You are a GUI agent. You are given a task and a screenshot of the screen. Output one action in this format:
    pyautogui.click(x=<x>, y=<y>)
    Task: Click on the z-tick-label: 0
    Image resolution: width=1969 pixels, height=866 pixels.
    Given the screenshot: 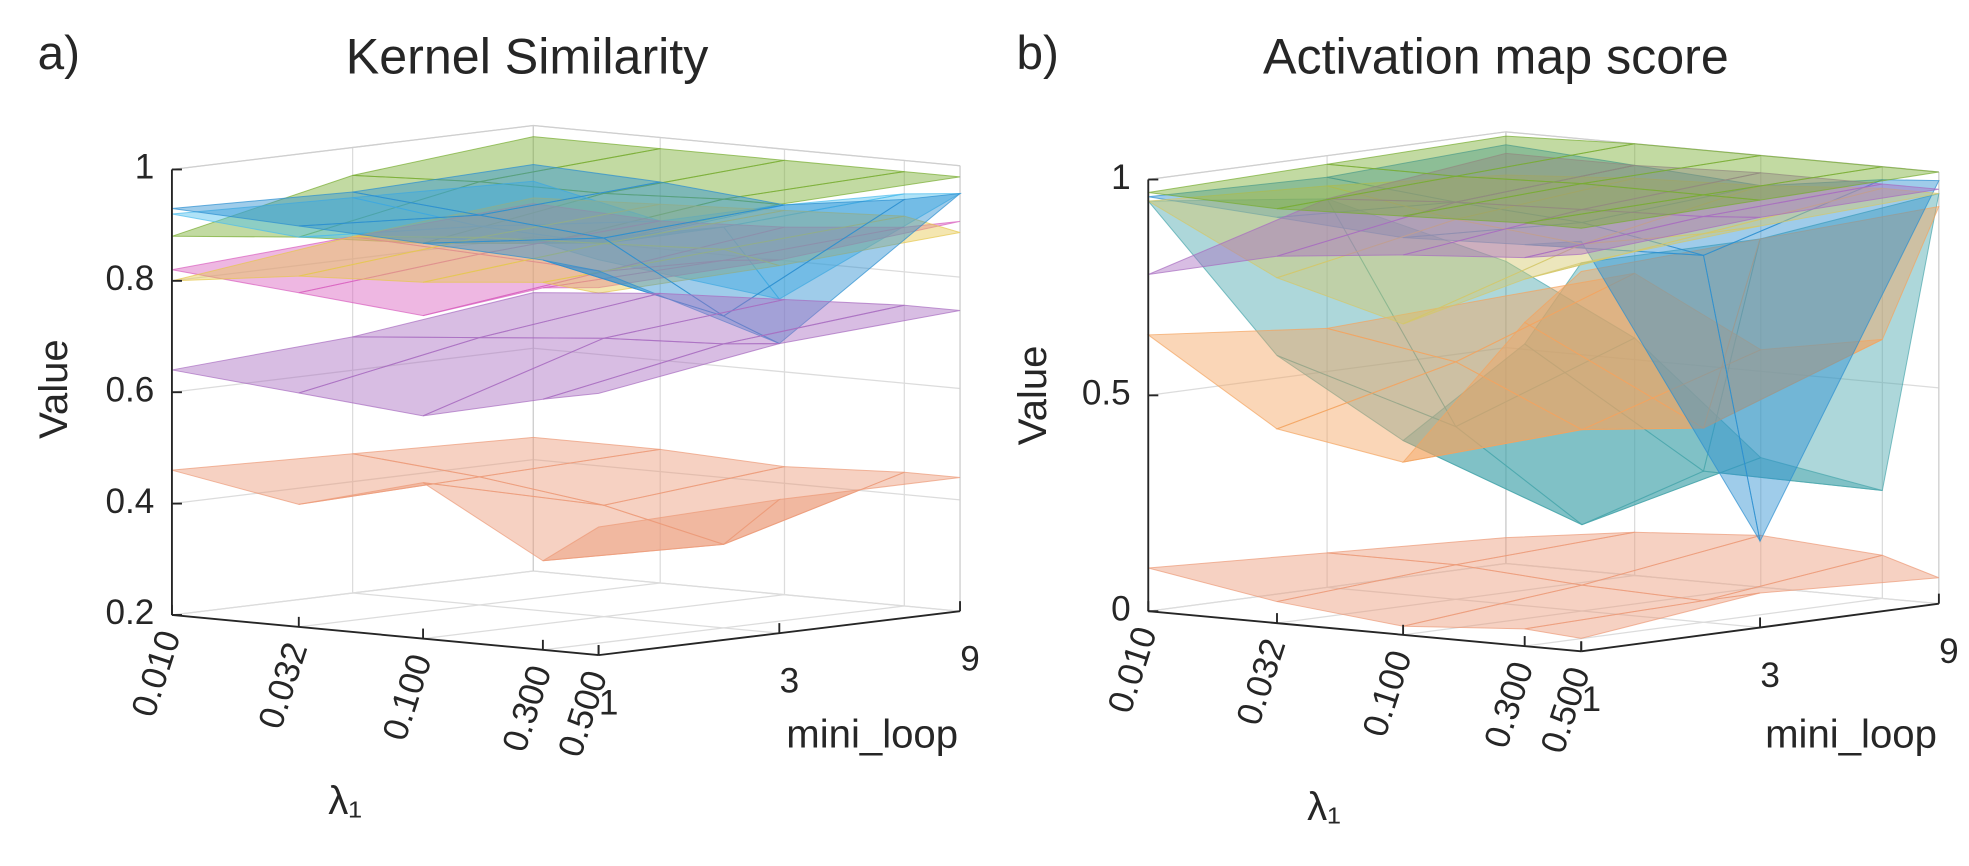 What is the action you would take?
    pyautogui.click(x=1121, y=608)
    